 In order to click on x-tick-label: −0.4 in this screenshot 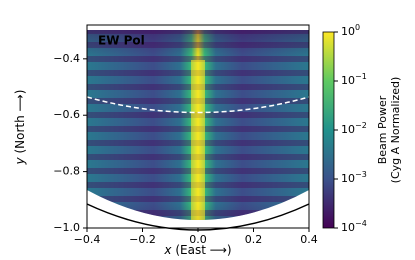, I will do `click(87, 239)`.